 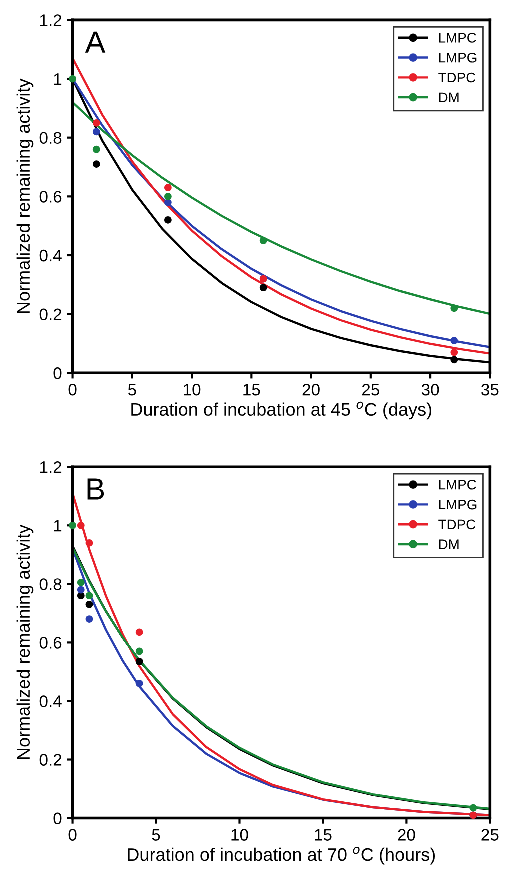 I want to click on annotation: B, so click(x=96, y=489).